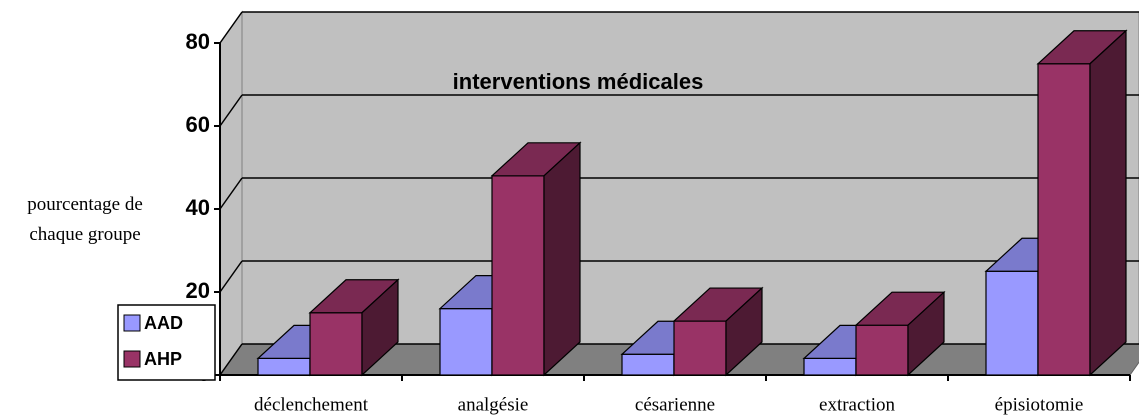 This screenshot has width=1139, height=416. Describe the element at coordinates (198, 290) in the screenshot. I see `y-tick-label: 20` at that location.